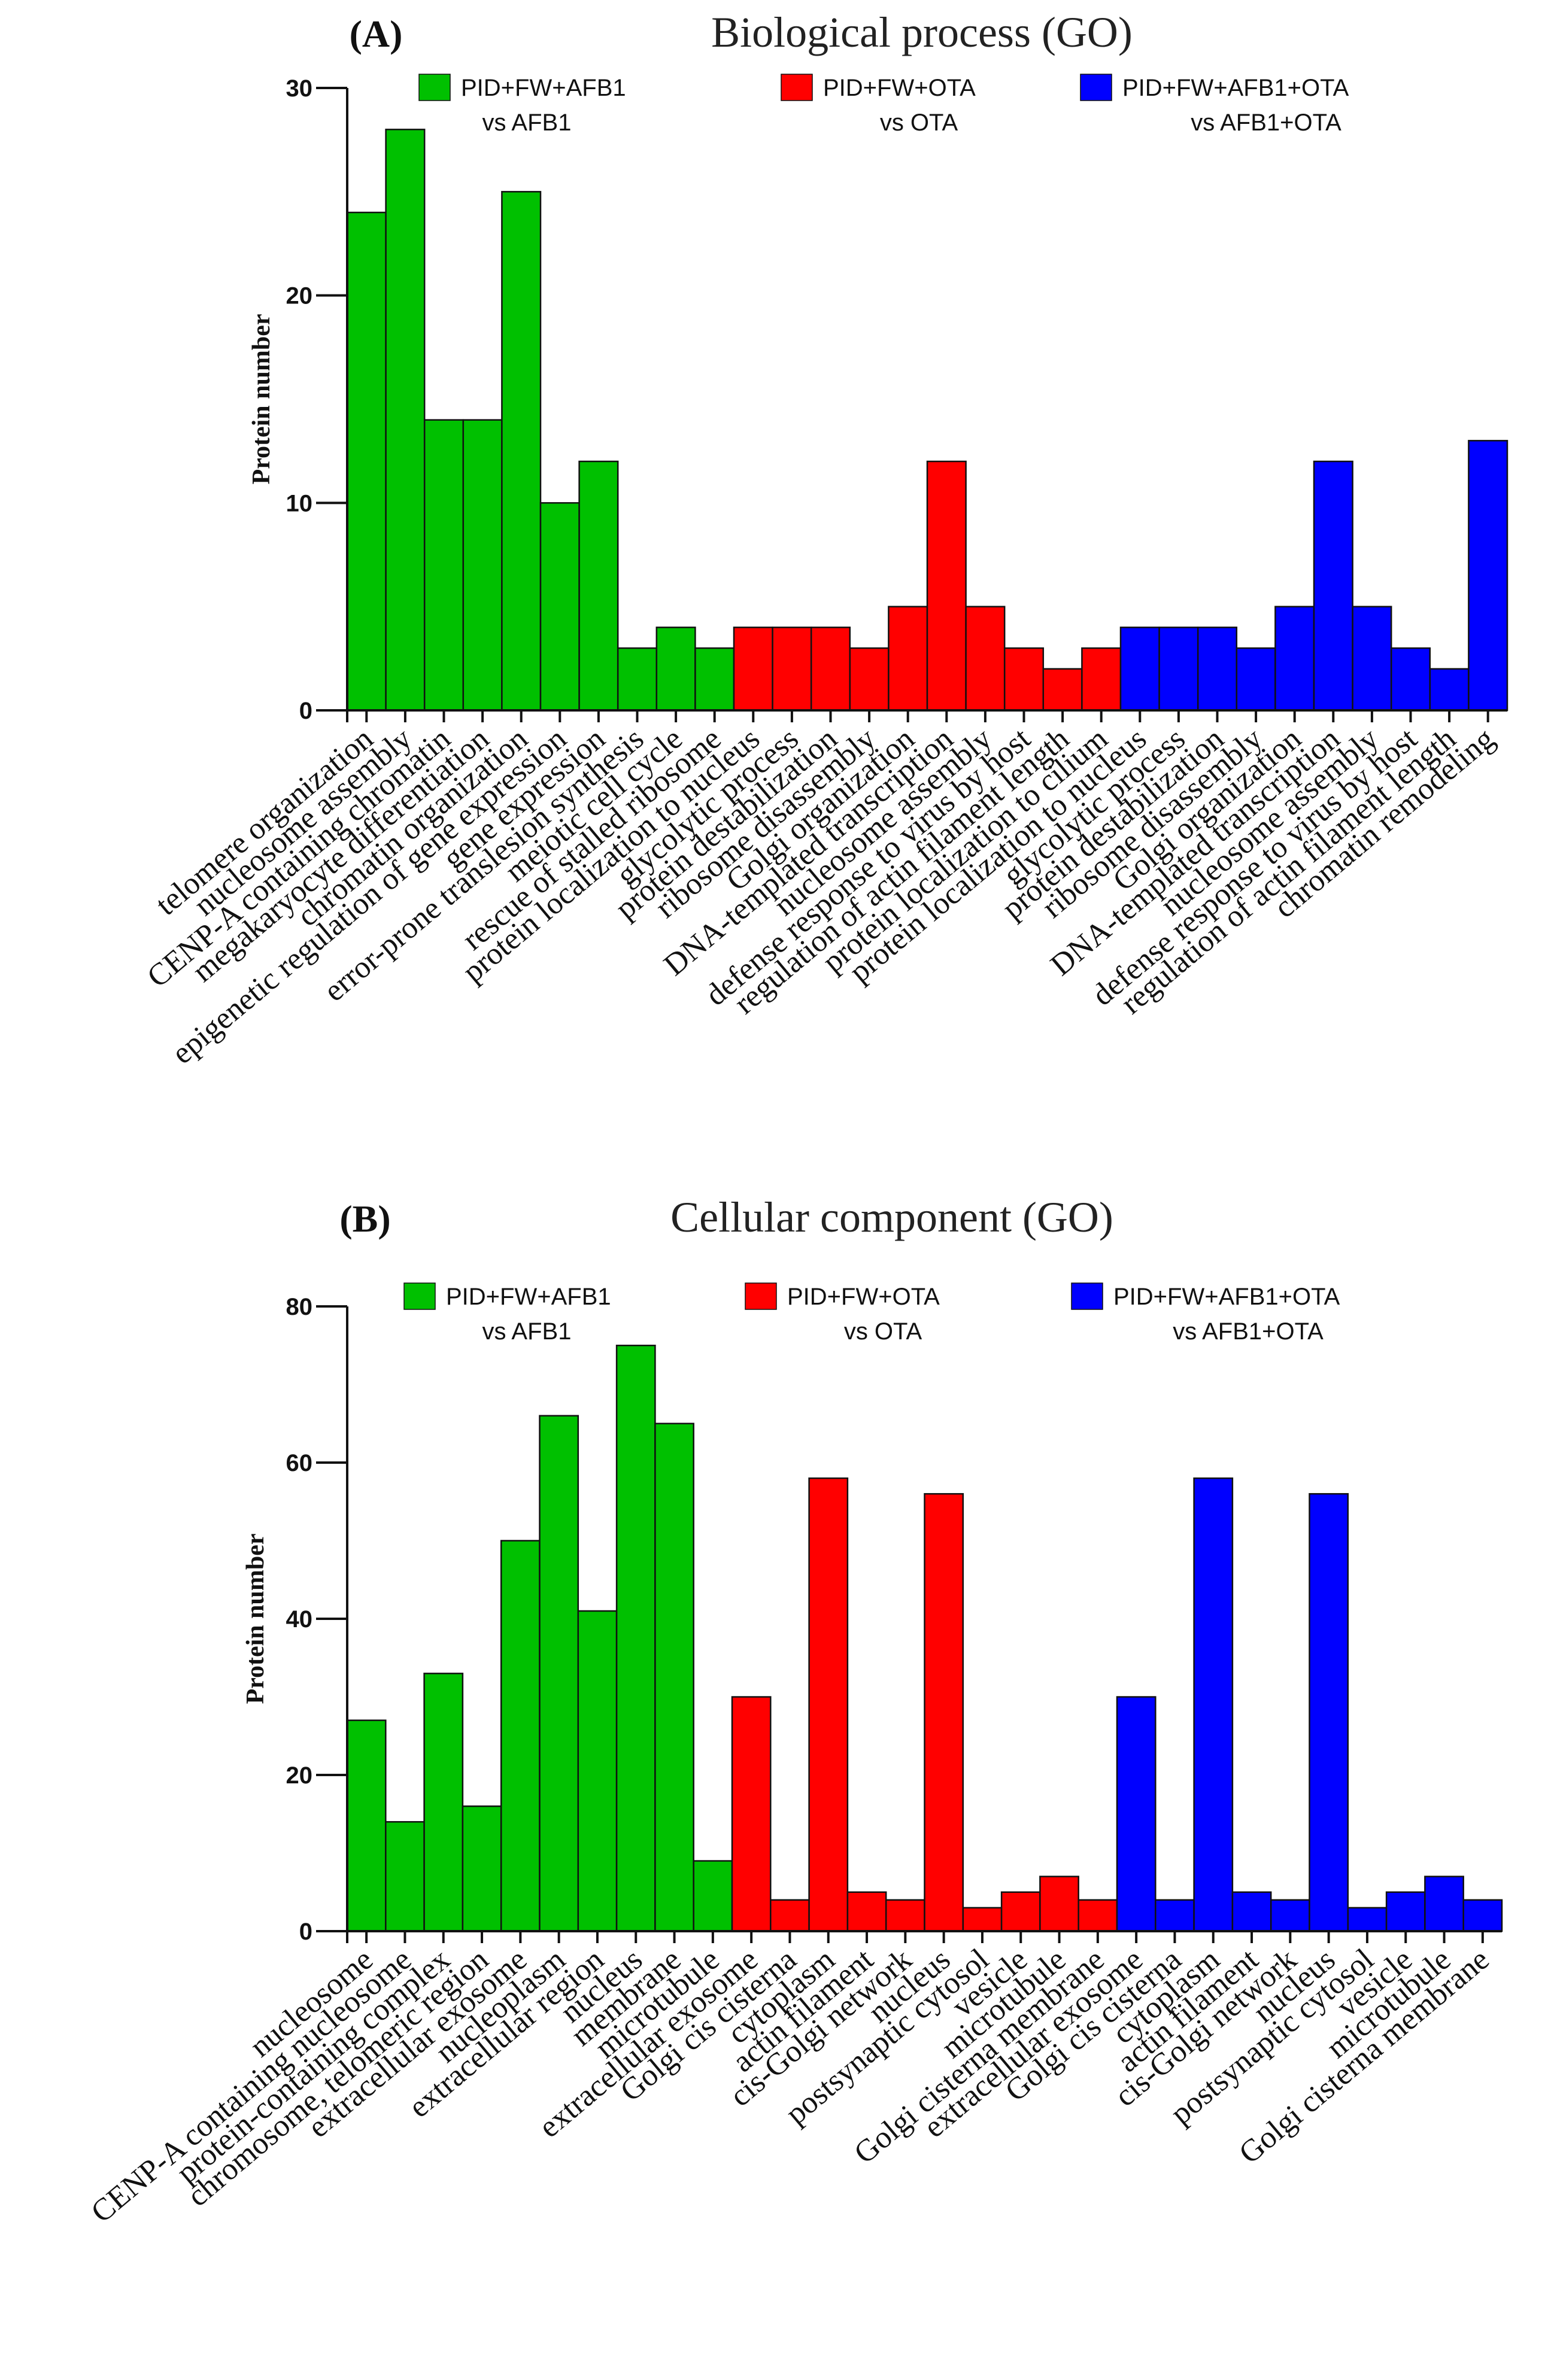  I want to click on y-tick-label: 10, so click(299, 503).